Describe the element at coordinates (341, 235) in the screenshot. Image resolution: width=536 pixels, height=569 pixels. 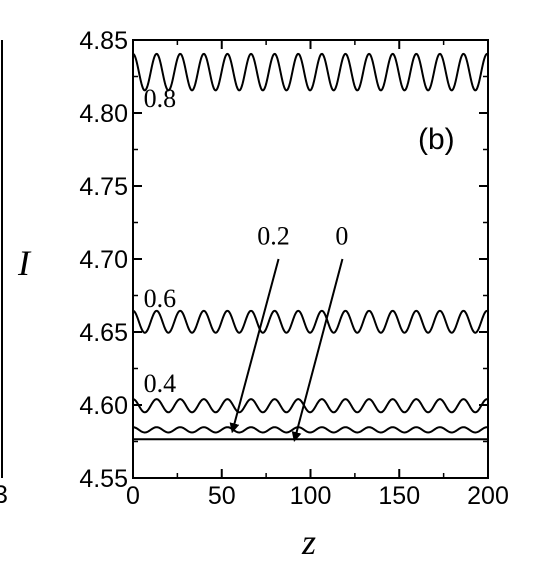
I see `curve-label-0: 0` at that location.